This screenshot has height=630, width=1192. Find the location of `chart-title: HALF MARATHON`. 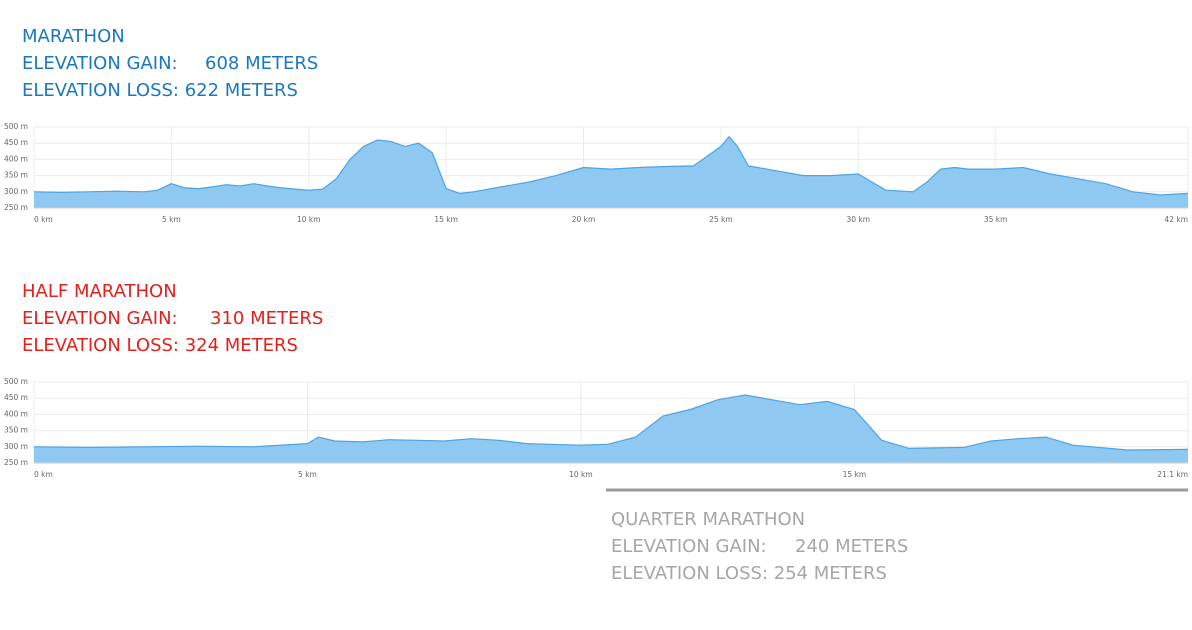

chart-title: HALF MARATHON is located at coordinates (99, 291).